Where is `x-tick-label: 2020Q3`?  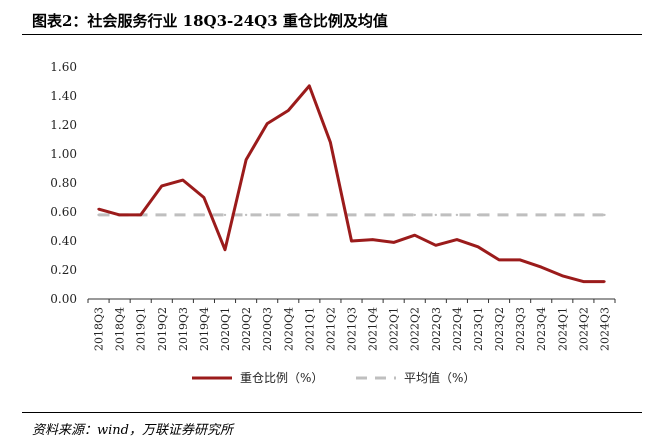
x-tick-label: 2020Q3 is located at coordinates (267, 329).